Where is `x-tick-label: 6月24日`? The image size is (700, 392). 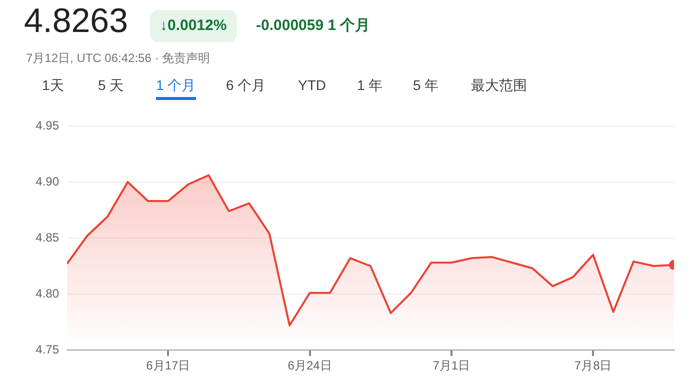
x-tick-label: 6月24日 is located at coordinates (310, 365).